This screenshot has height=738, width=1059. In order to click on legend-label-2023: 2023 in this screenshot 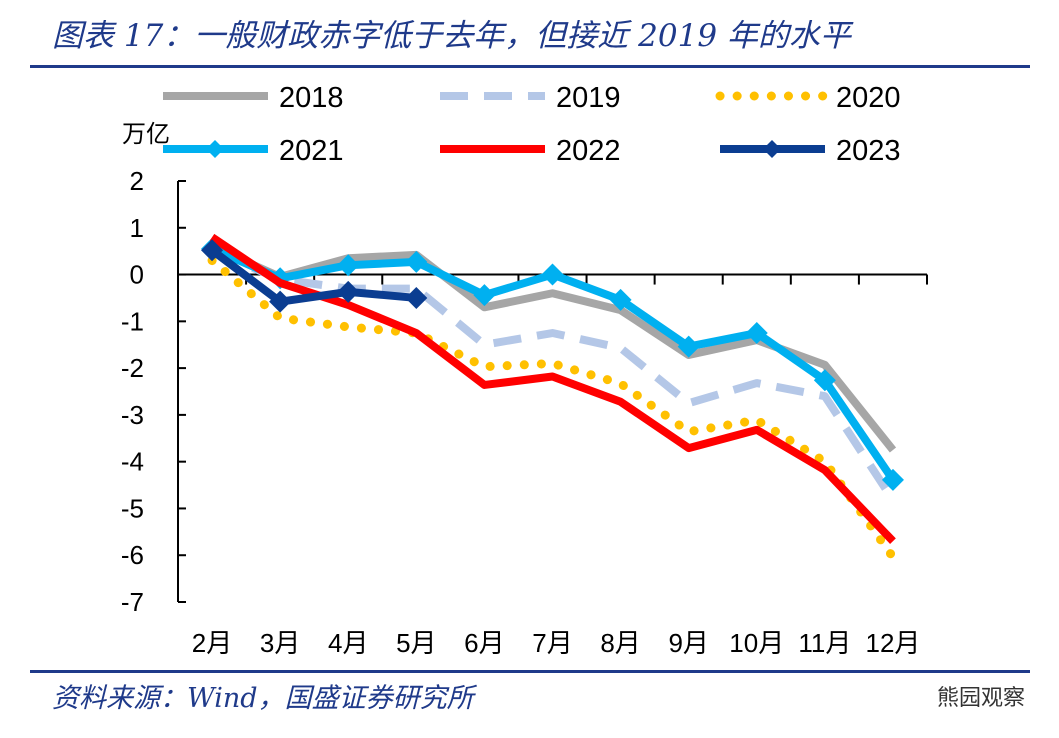, I will do `click(868, 151)`.